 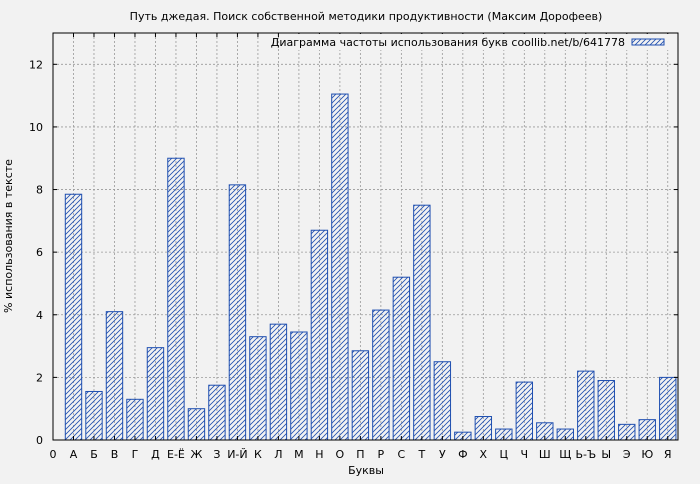 What do you see at coordinates (74, 454) in the screenshot?
I see `x-tick-label: А` at bounding box center [74, 454].